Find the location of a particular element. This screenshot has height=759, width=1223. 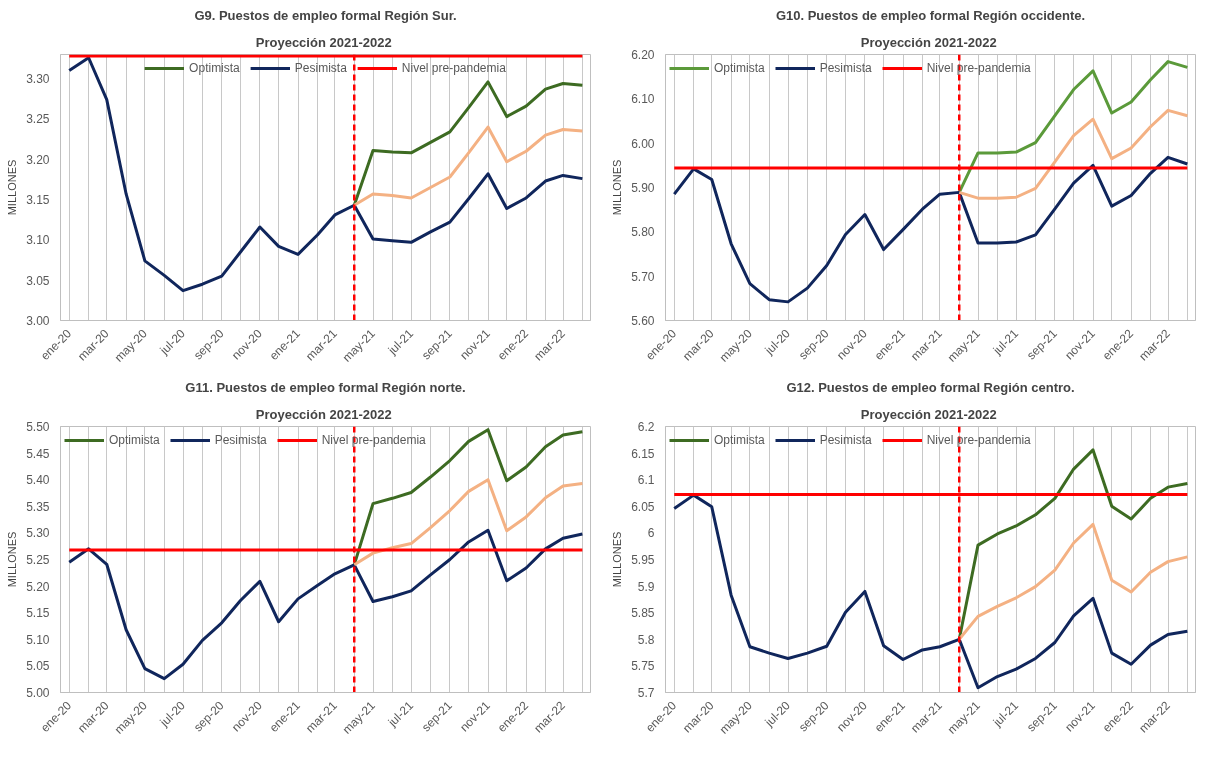

y-tick-label: 5.7 is located at coordinates (646, 693).